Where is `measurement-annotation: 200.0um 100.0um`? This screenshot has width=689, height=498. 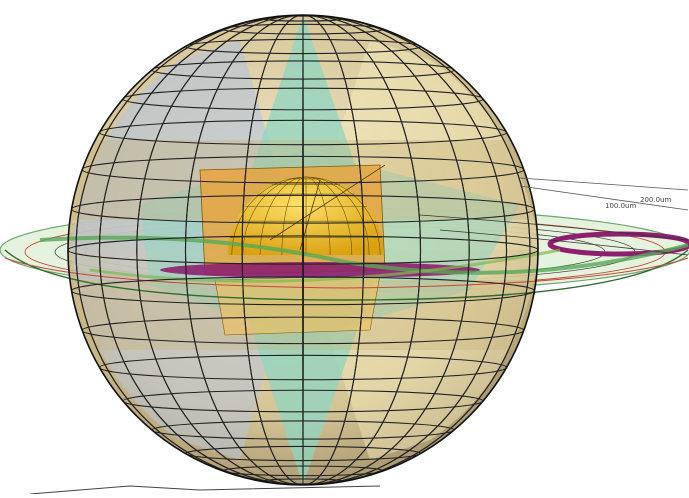 measurement-annotation: 200.0um 100.0um is located at coordinates (604, 194).